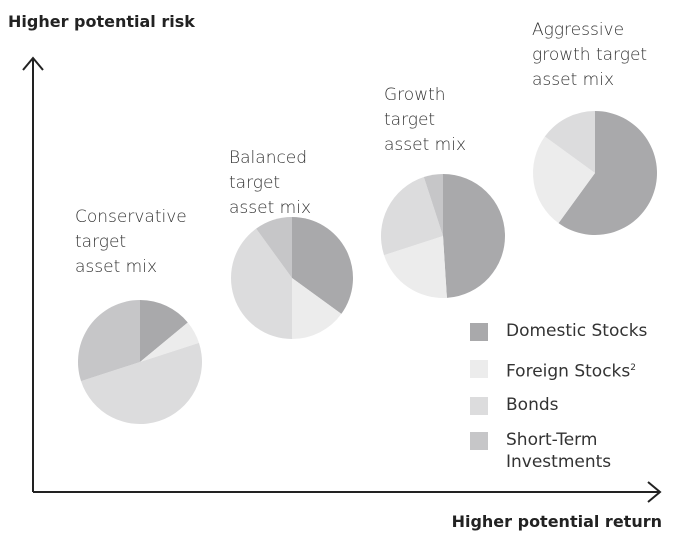  I want to click on legend-item: Short-Term Investments, so click(563, 451).